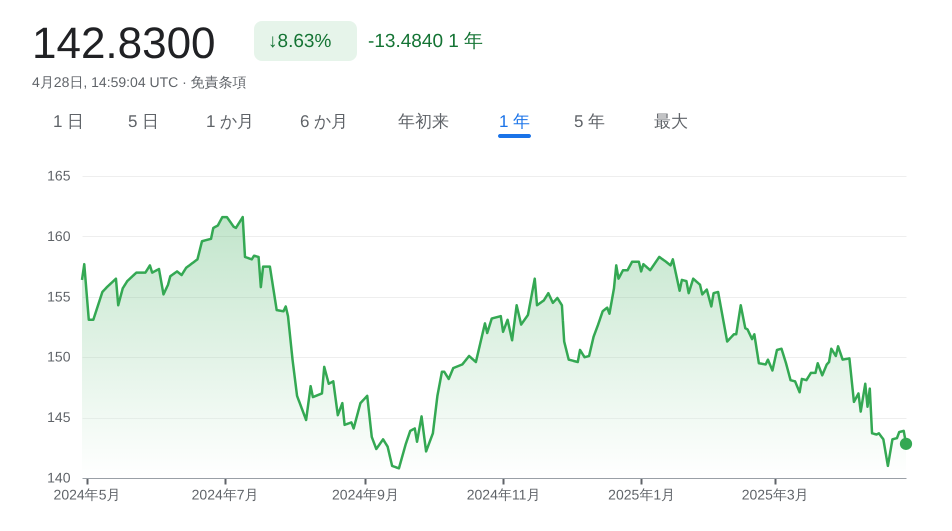  What do you see at coordinates (423, 121) in the screenshot?
I see `text: 年初来` at bounding box center [423, 121].